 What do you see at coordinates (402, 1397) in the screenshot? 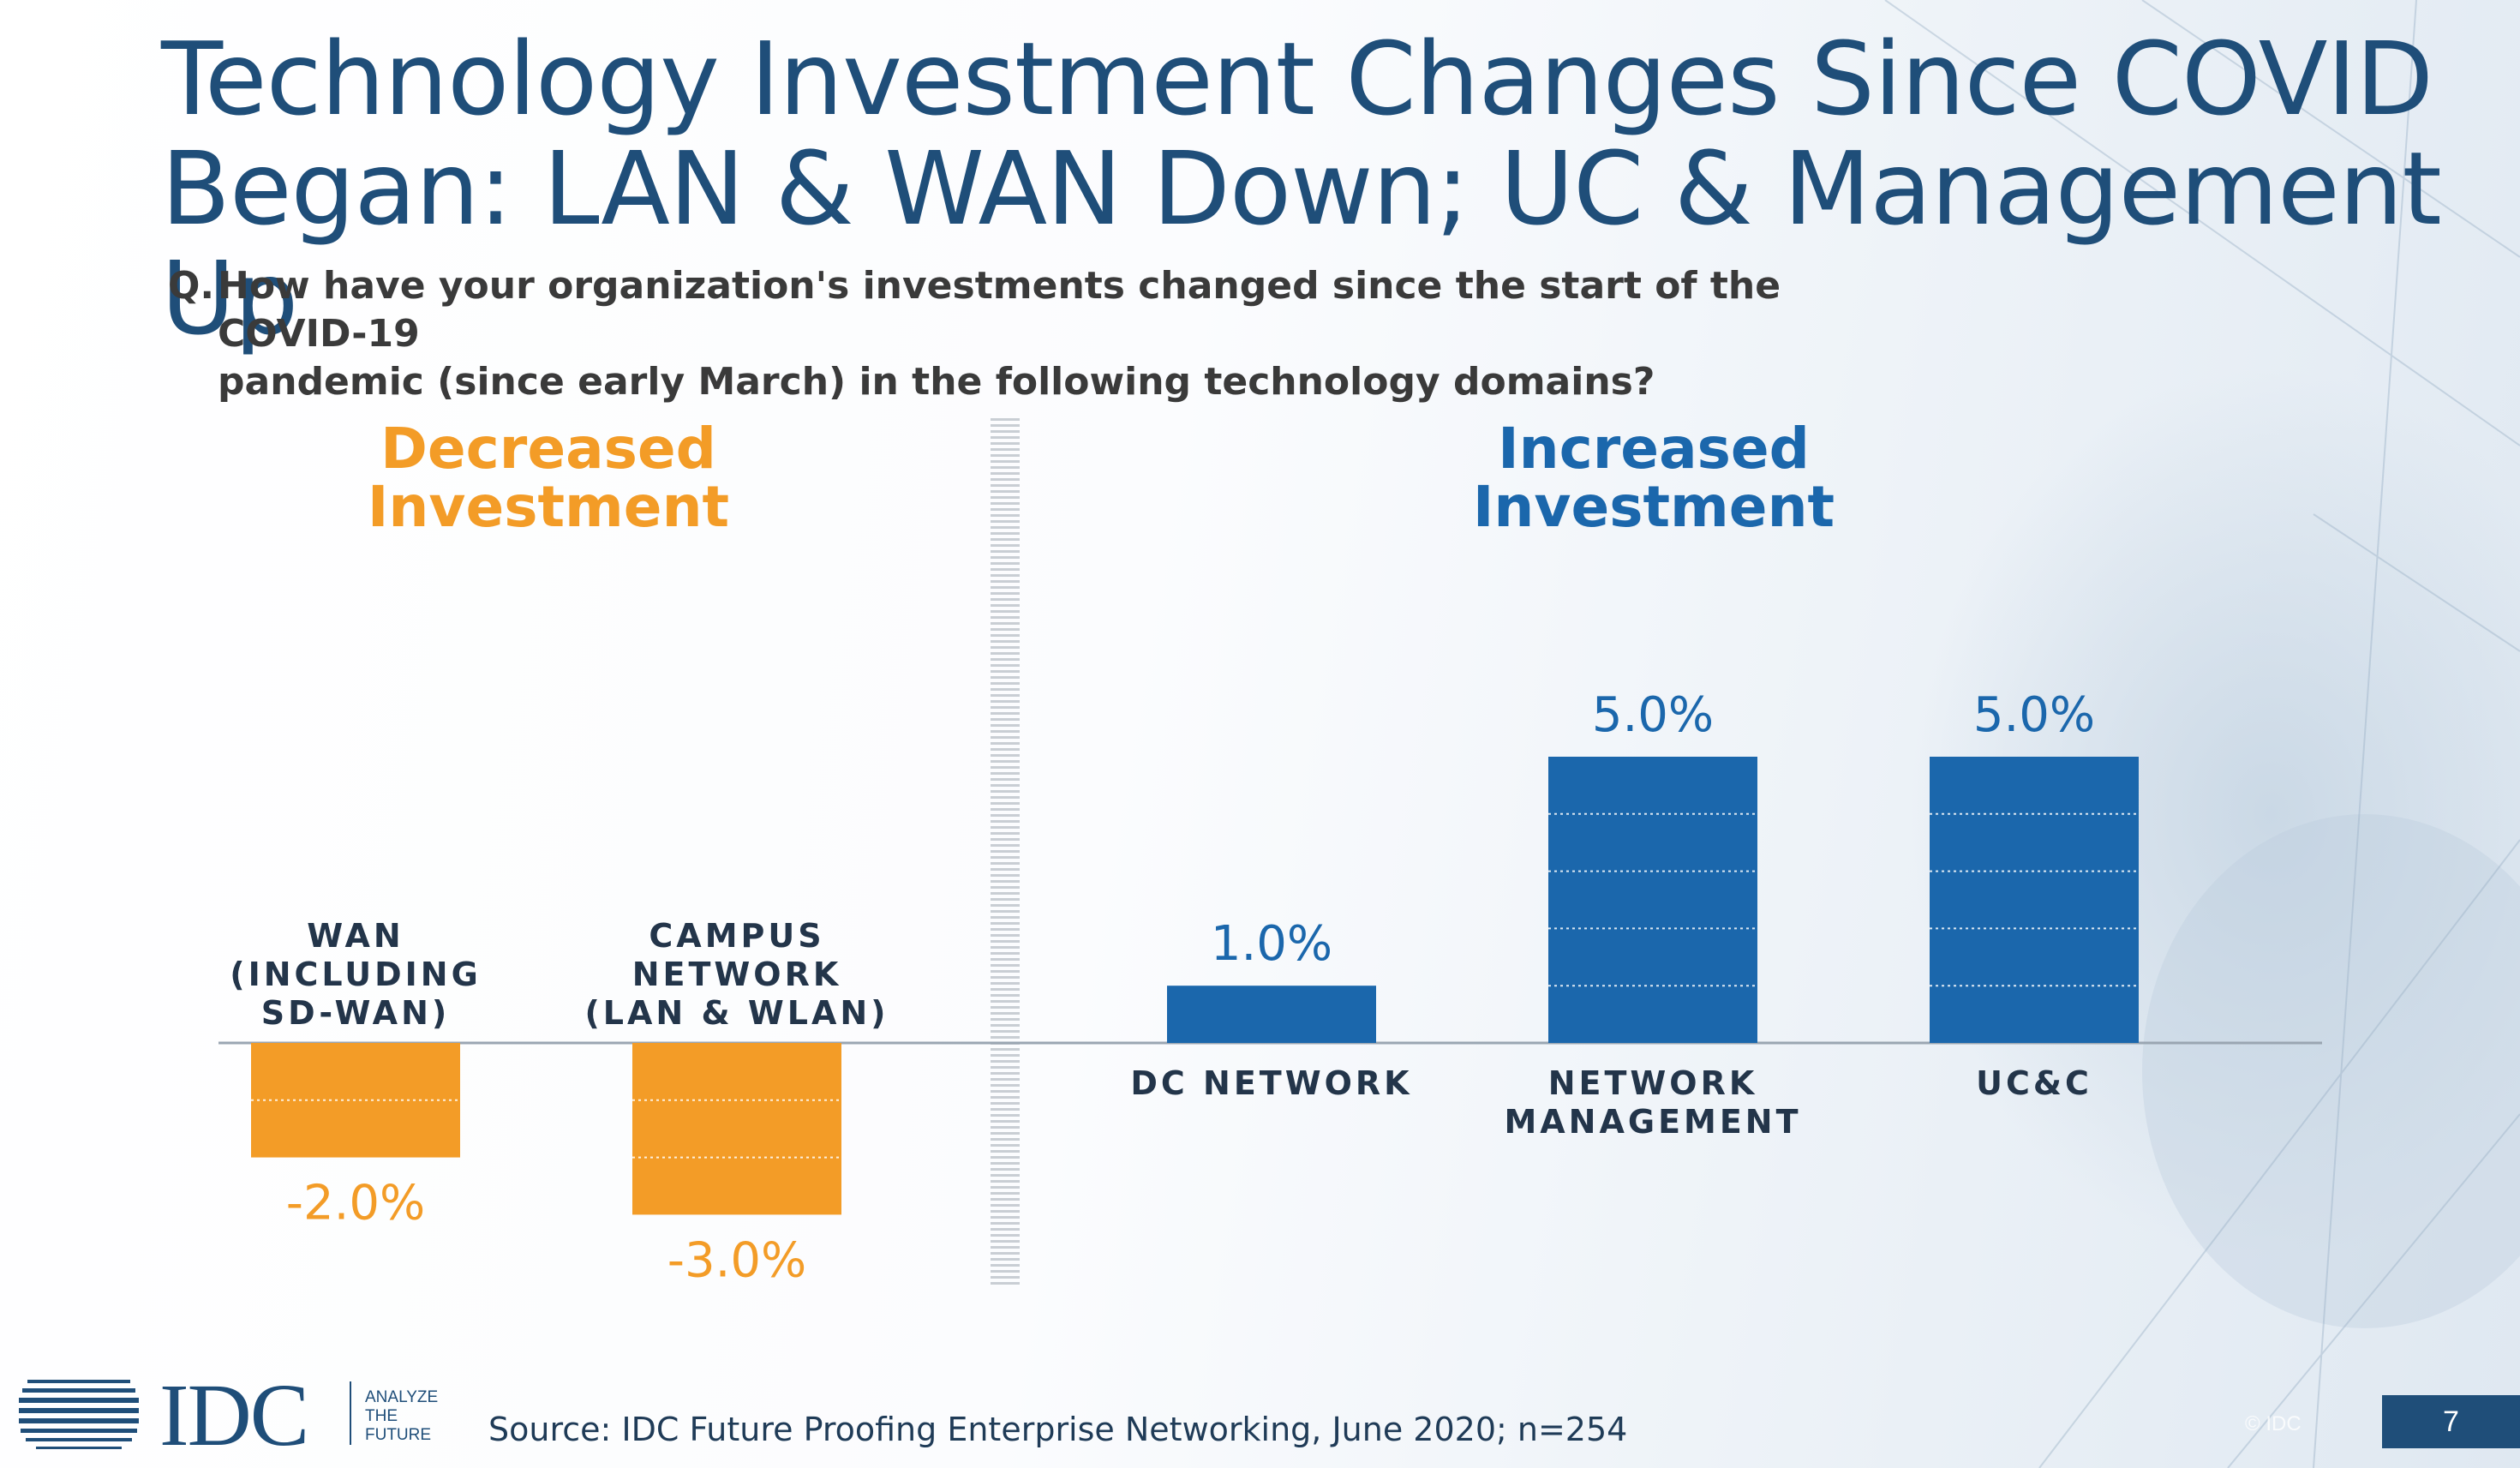
I see `logo-tagline-line-1: ANALYZE` at bounding box center [402, 1397].